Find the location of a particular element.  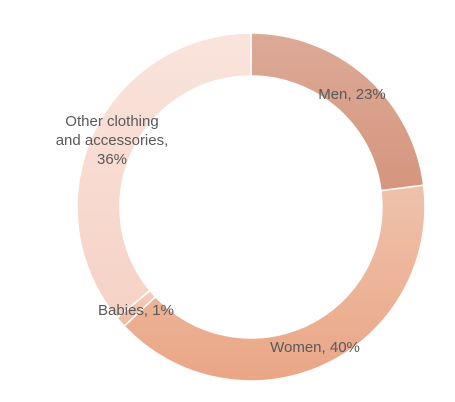

slice-label-line: and accessories, is located at coordinates (112, 140).